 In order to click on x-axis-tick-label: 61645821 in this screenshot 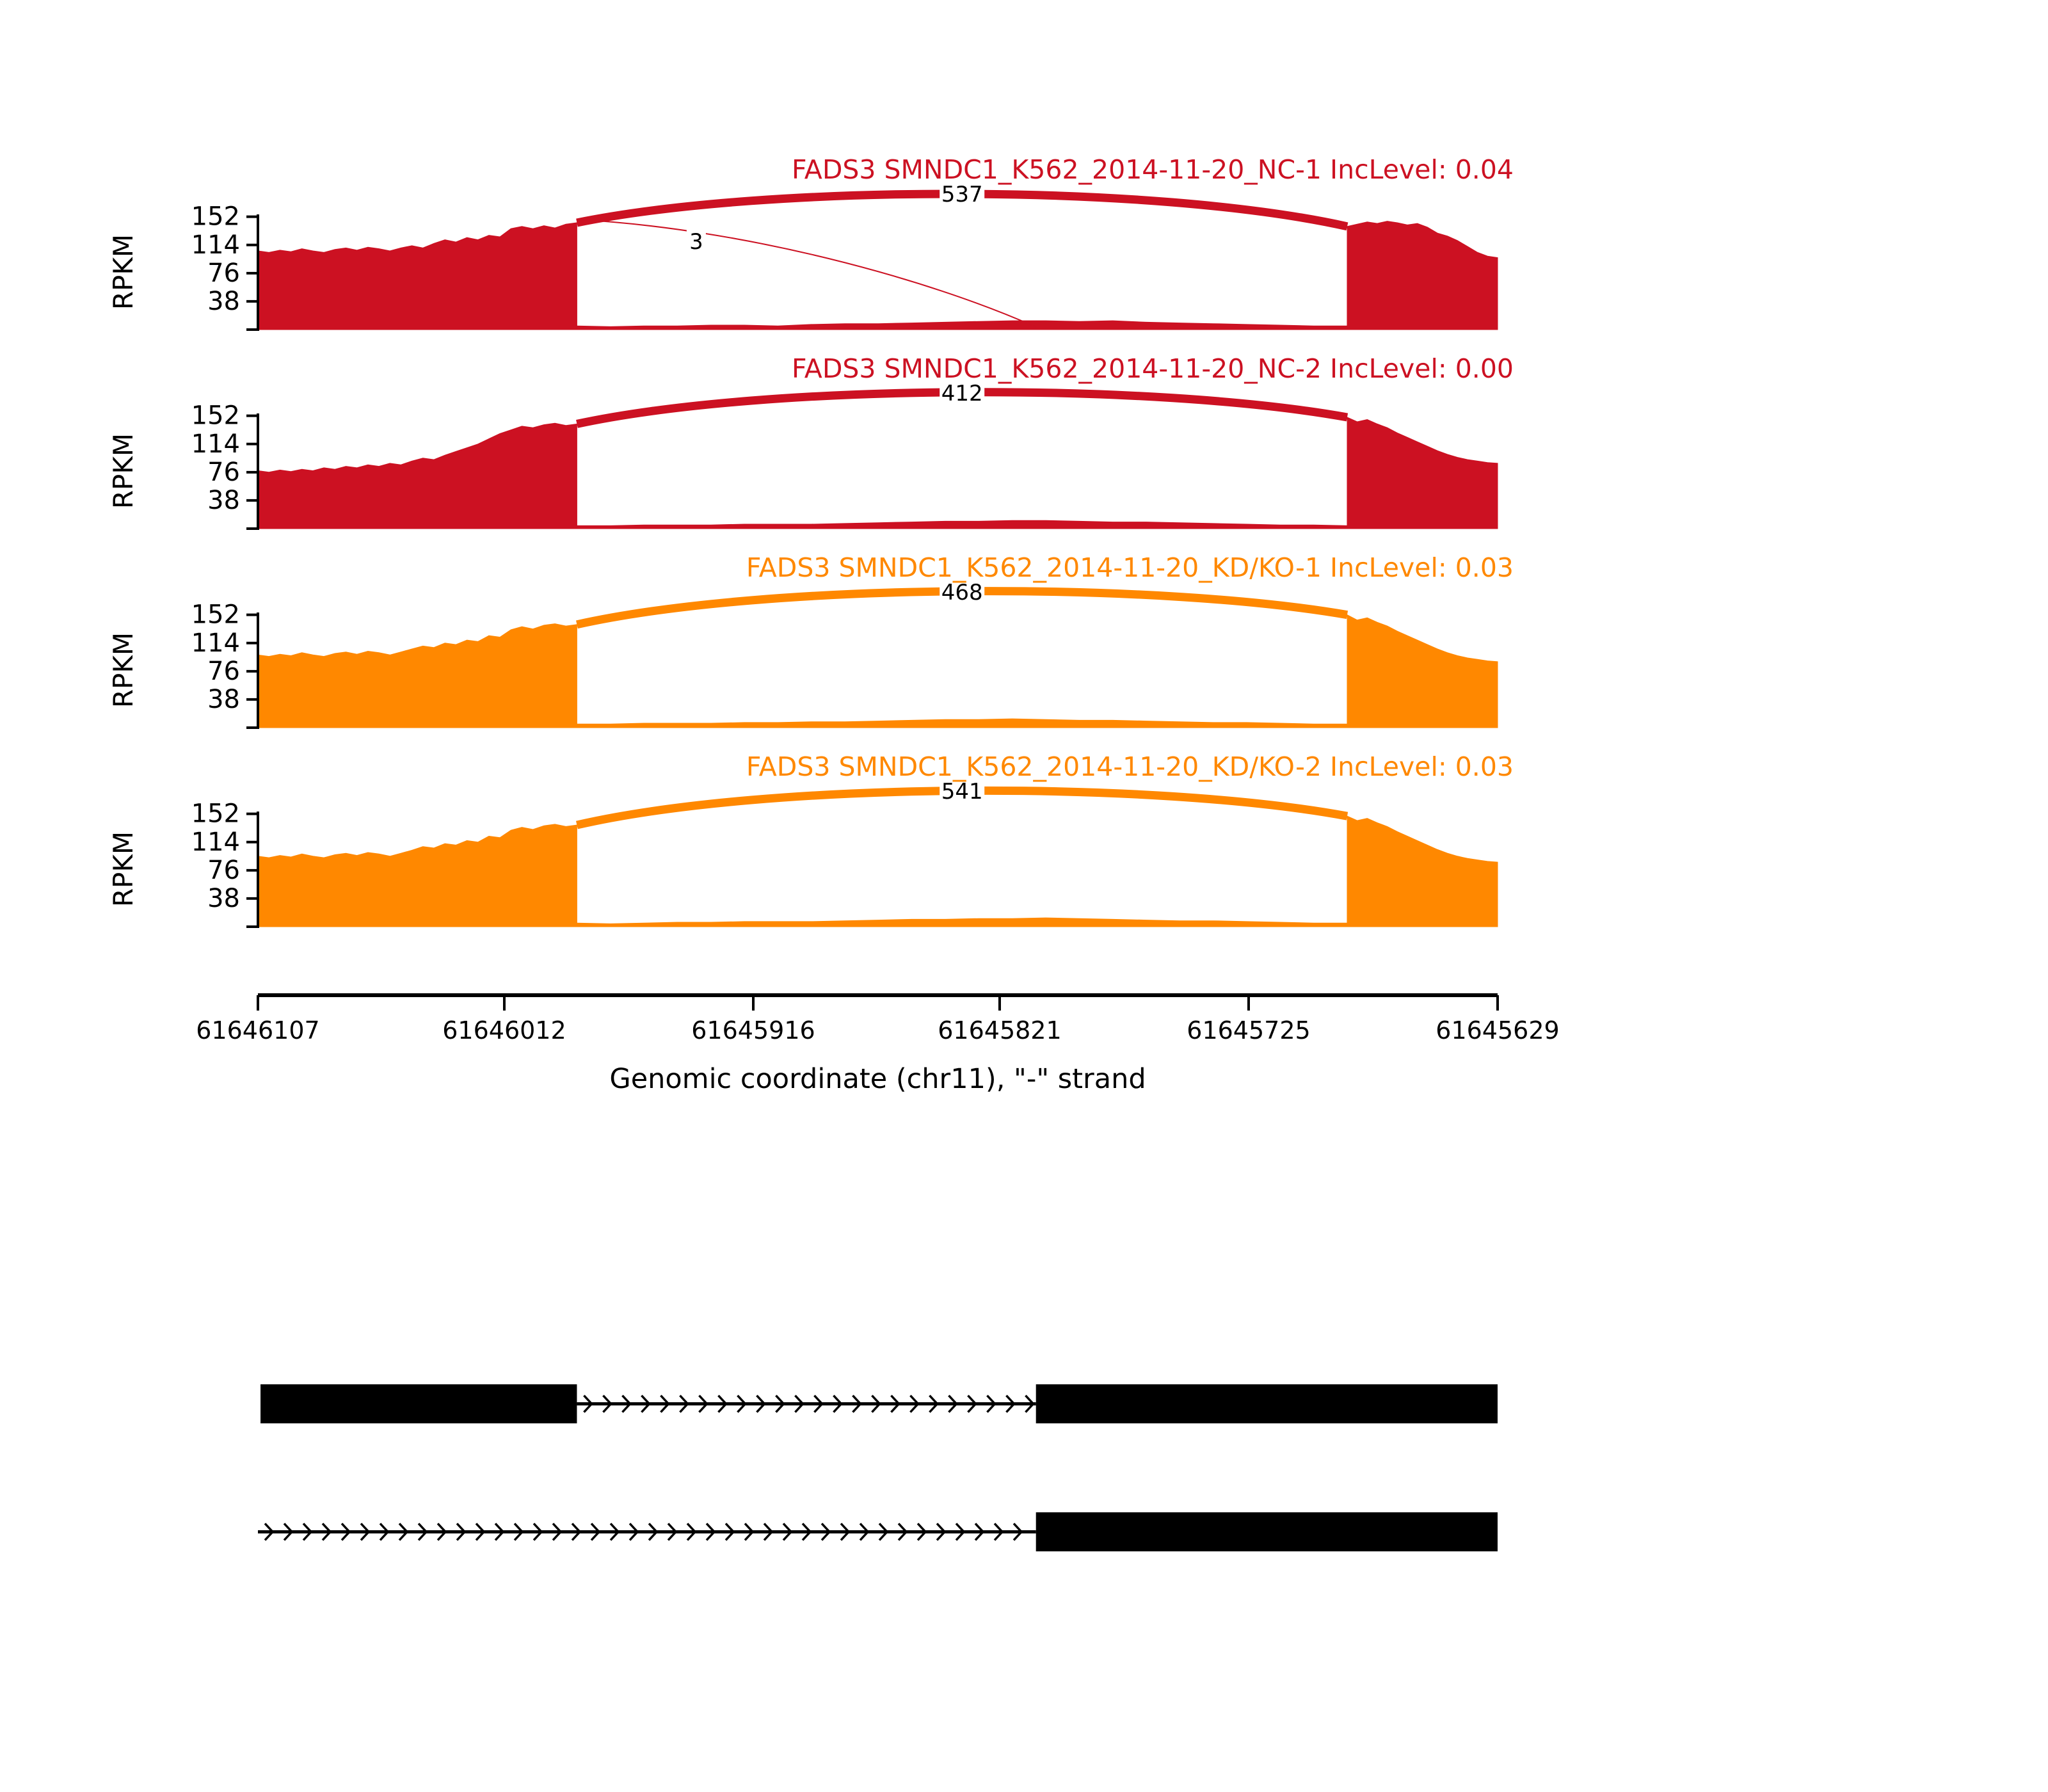, I will do `click(999, 1030)`.